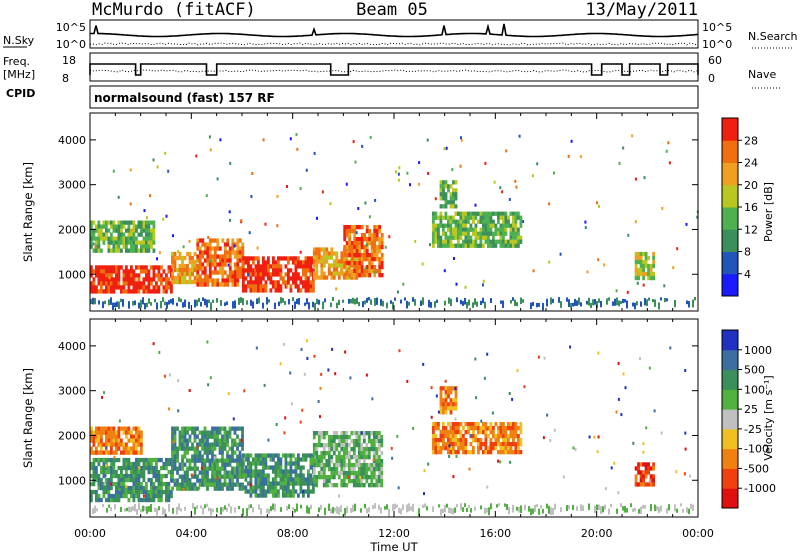  What do you see at coordinates (20, 93) in the screenshot?
I see `cpid-label: CPID` at bounding box center [20, 93].